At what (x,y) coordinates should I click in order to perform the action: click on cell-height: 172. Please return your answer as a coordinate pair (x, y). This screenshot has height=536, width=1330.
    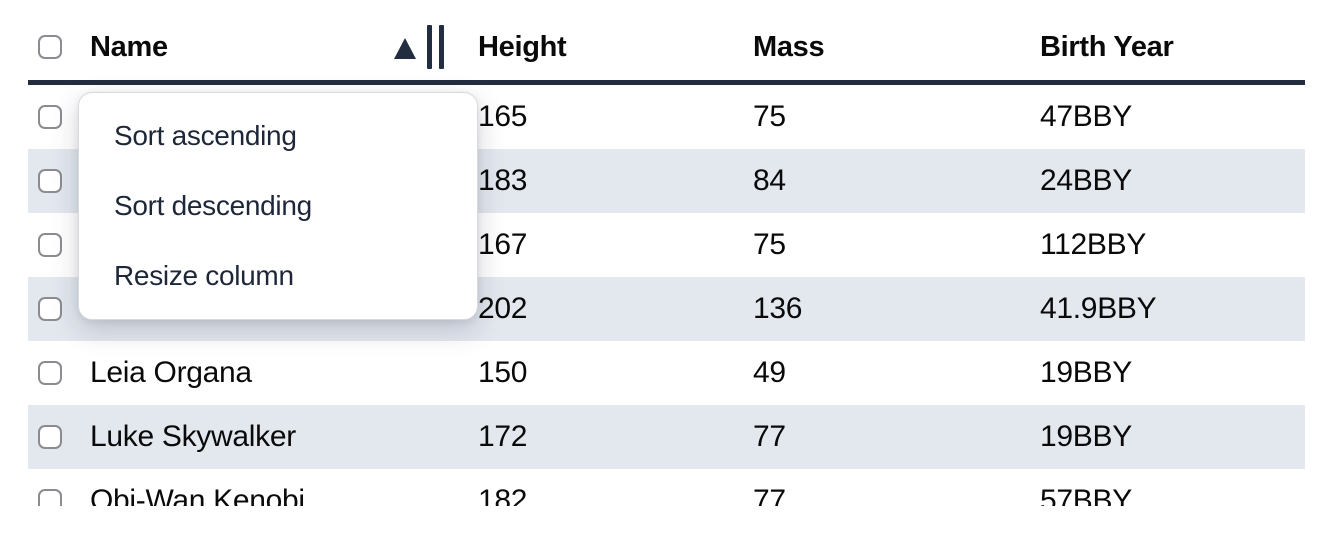
    Looking at the image, I should click on (503, 436).